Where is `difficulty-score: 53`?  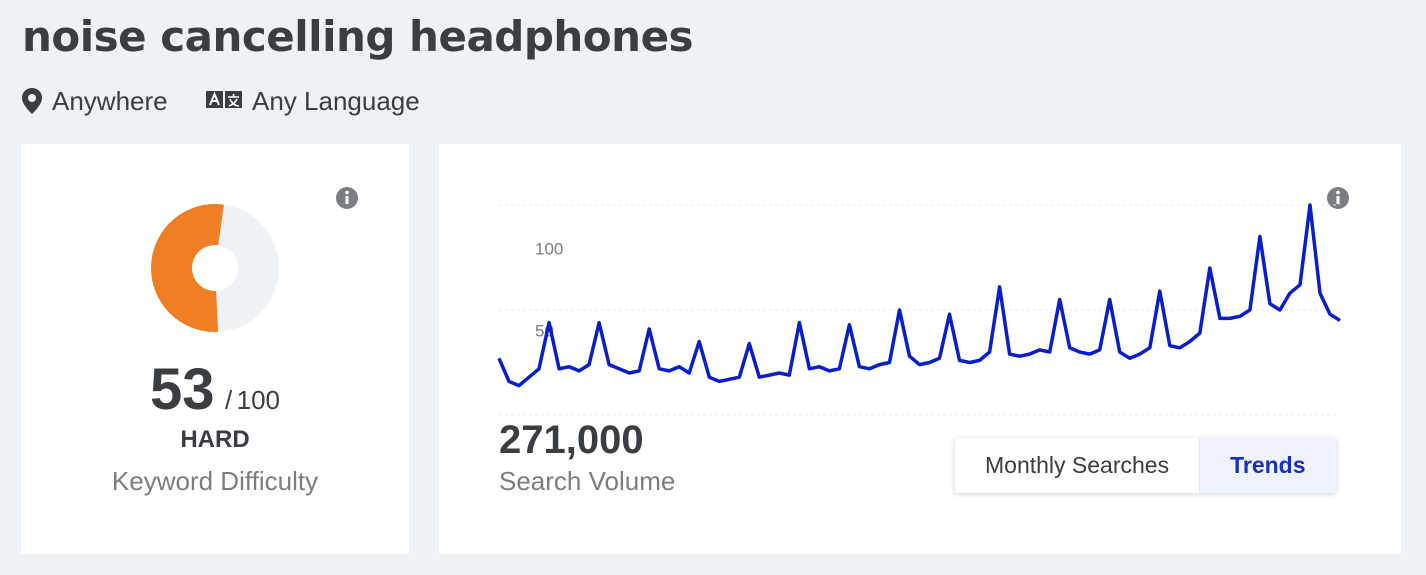 difficulty-score: 53 is located at coordinates (182, 389).